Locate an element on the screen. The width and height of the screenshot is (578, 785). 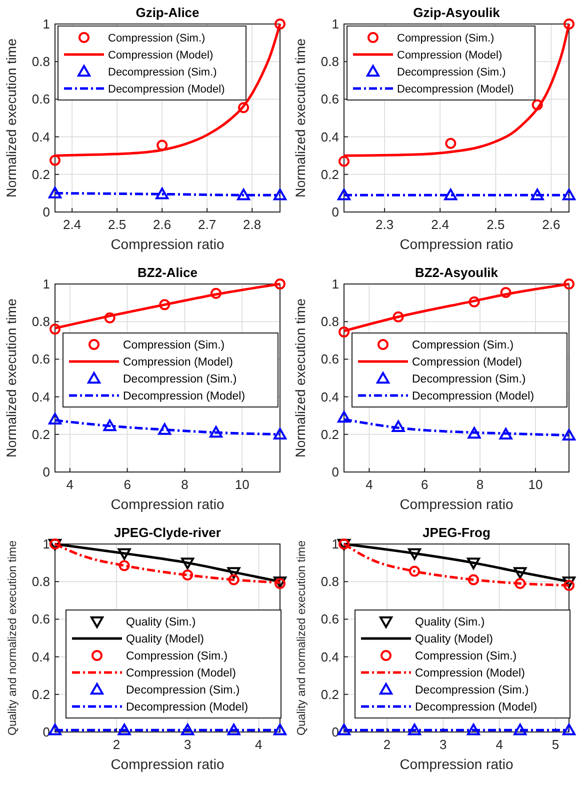
x-tick-label: 2.5 is located at coordinates (495, 224).